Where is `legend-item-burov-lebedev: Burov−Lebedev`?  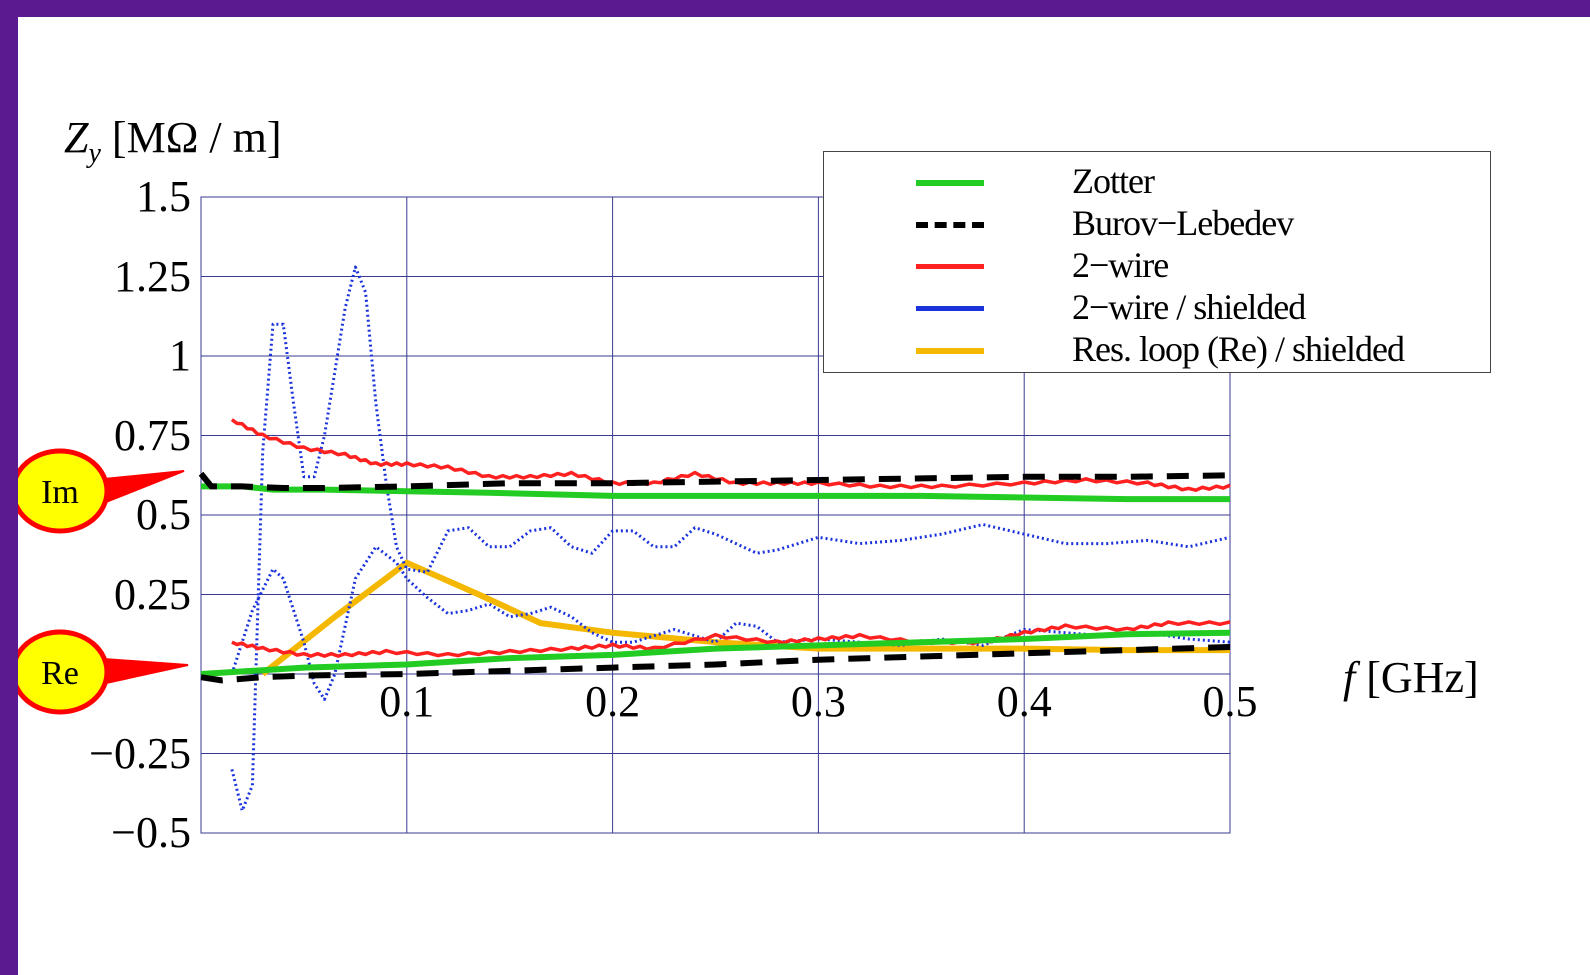 legend-item-burov-lebedev: Burov−Lebedev is located at coordinates (1157, 223).